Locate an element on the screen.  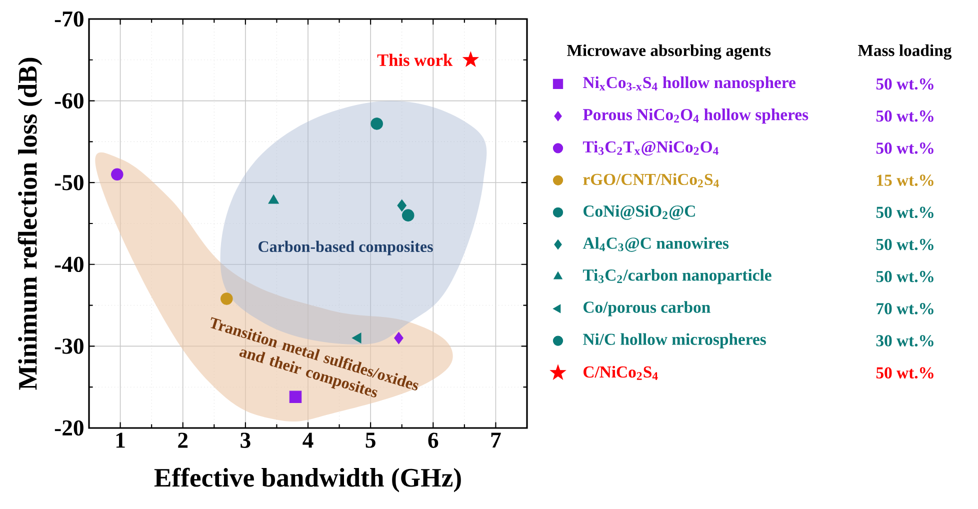
legend-label: rGO/CNT/NiCo$_{2}$S$_{4}$ is located at coordinates (651, 180).